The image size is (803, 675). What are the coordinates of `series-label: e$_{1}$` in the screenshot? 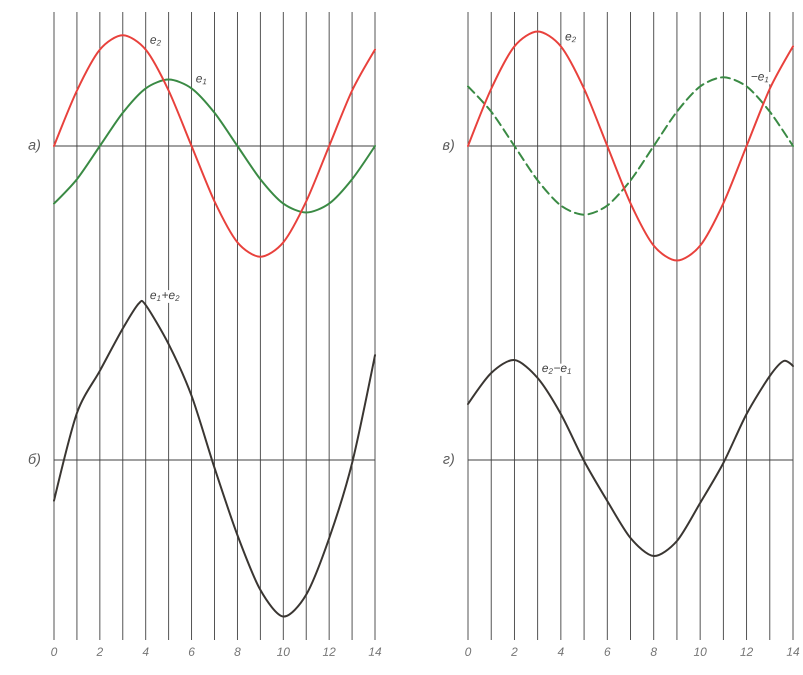 It's located at (201, 80).